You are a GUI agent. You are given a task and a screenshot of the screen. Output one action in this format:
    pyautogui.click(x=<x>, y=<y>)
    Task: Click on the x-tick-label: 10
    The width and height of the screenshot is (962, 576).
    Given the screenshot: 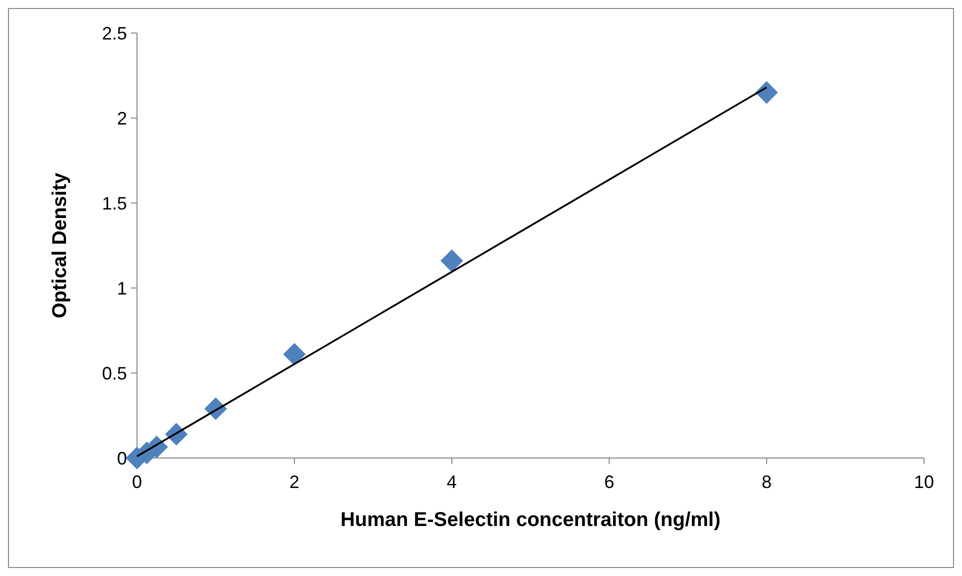 What is the action you would take?
    pyautogui.click(x=924, y=482)
    